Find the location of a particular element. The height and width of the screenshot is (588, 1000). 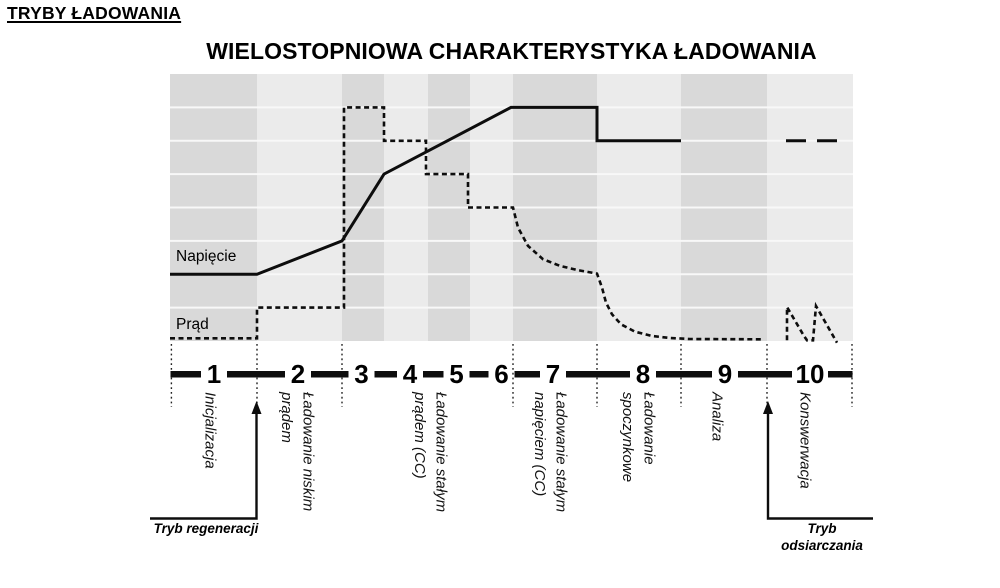

page-title: TRYBY ŁADOWANIA is located at coordinates (94, 13).